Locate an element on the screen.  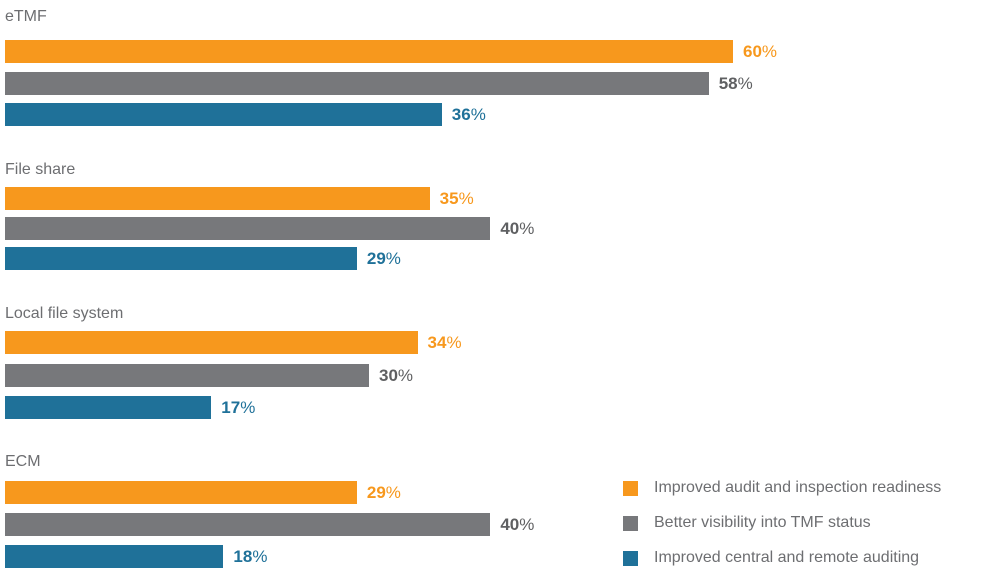
legend-label: Improved audit and inspection readiness is located at coordinates (798, 487).